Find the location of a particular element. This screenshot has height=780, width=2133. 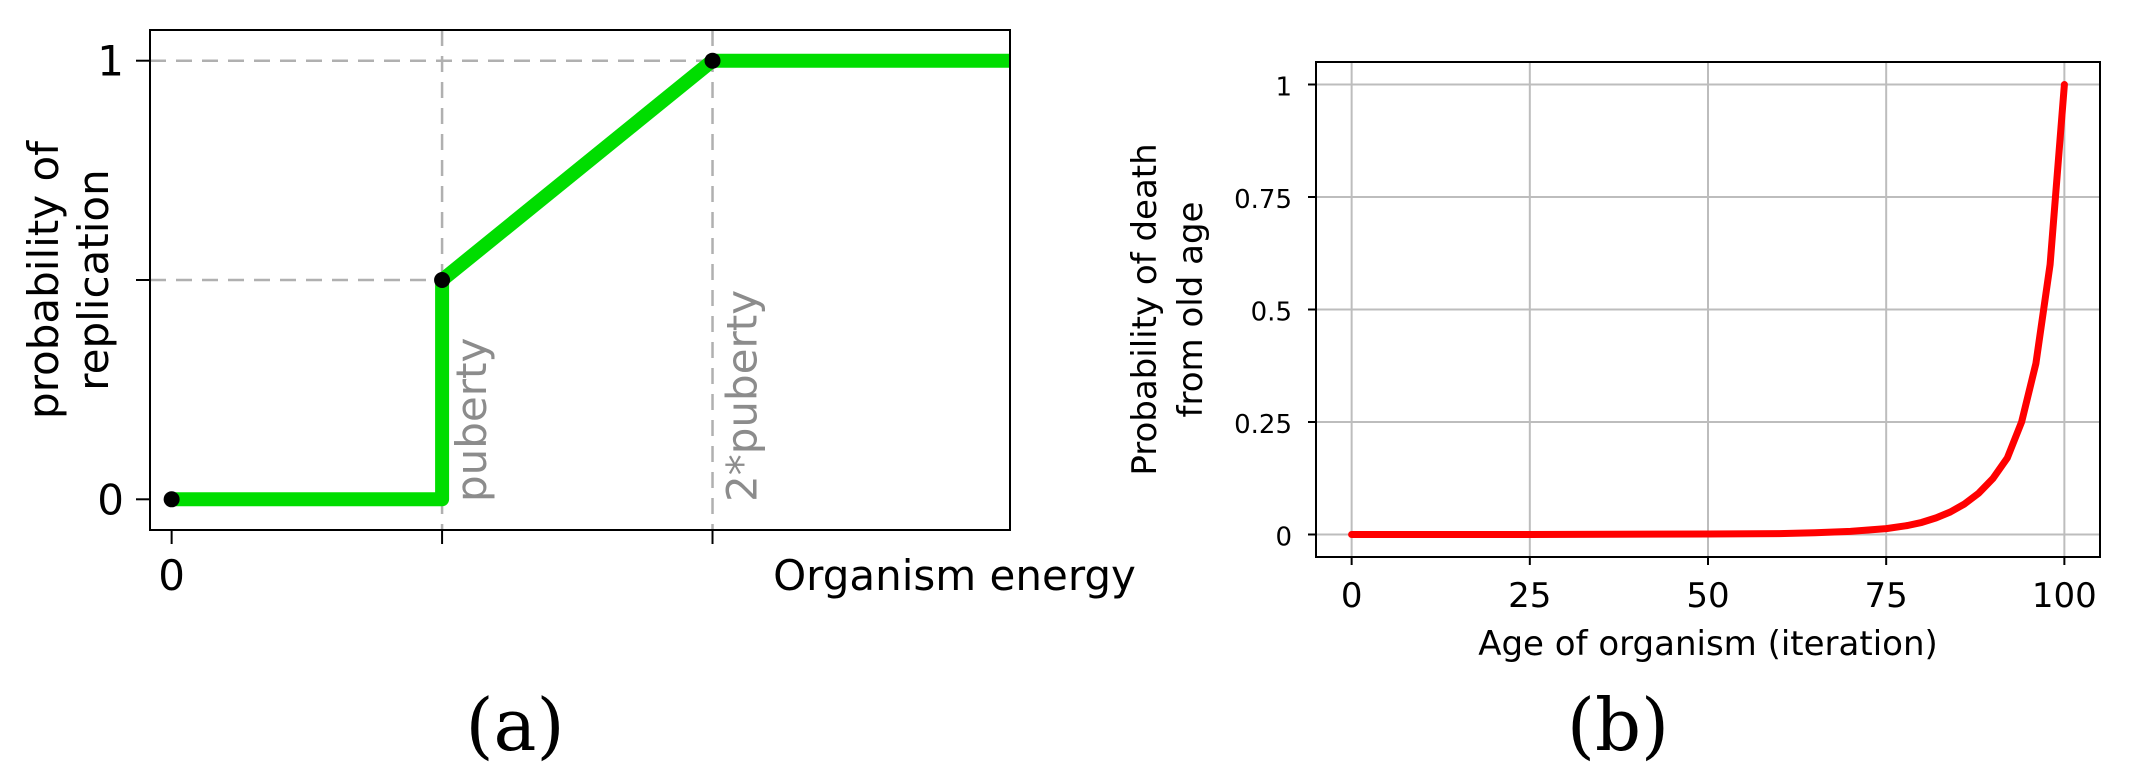

x-tick-label-4: 100 is located at coordinates (2064, 596).